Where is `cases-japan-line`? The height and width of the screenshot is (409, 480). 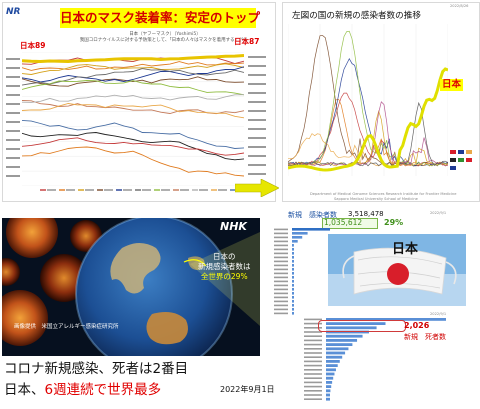
cases-japan-line is located at coordinates (368, 119).